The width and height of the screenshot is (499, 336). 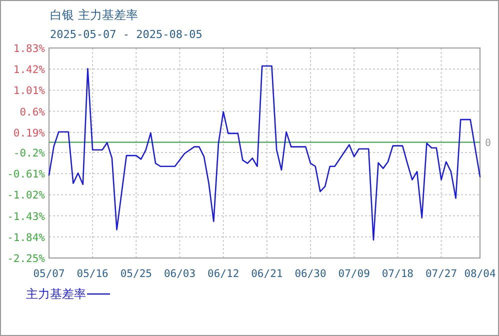 I want to click on ref-line-label: 0, so click(x=488, y=144).